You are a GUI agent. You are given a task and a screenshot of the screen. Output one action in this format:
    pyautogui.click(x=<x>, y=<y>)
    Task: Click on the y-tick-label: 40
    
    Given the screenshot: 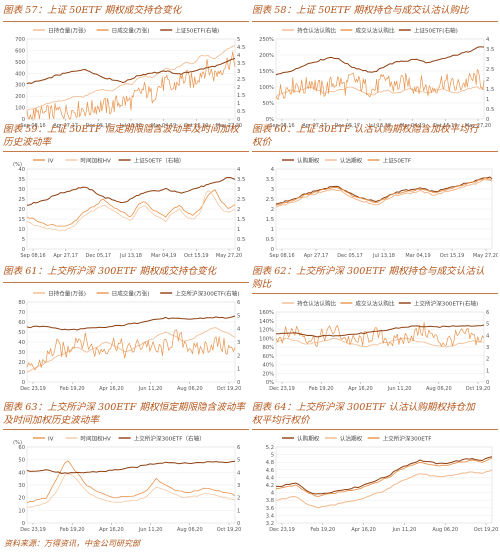 What is the action you would take?
    pyautogui.click(x=21, y=170)
    